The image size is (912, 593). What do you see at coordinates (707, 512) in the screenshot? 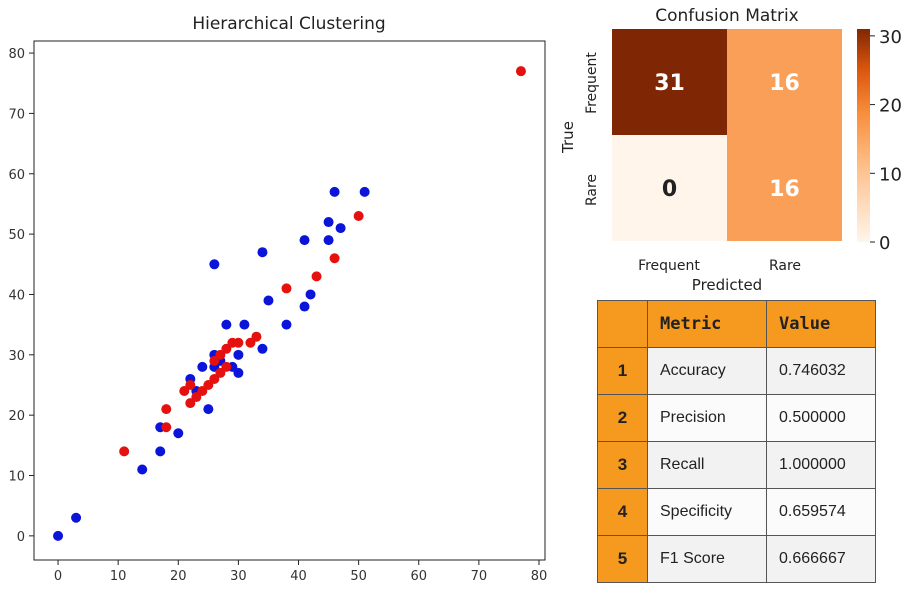
I see `row-metric: Specificity` at bounding box center [707, 512].